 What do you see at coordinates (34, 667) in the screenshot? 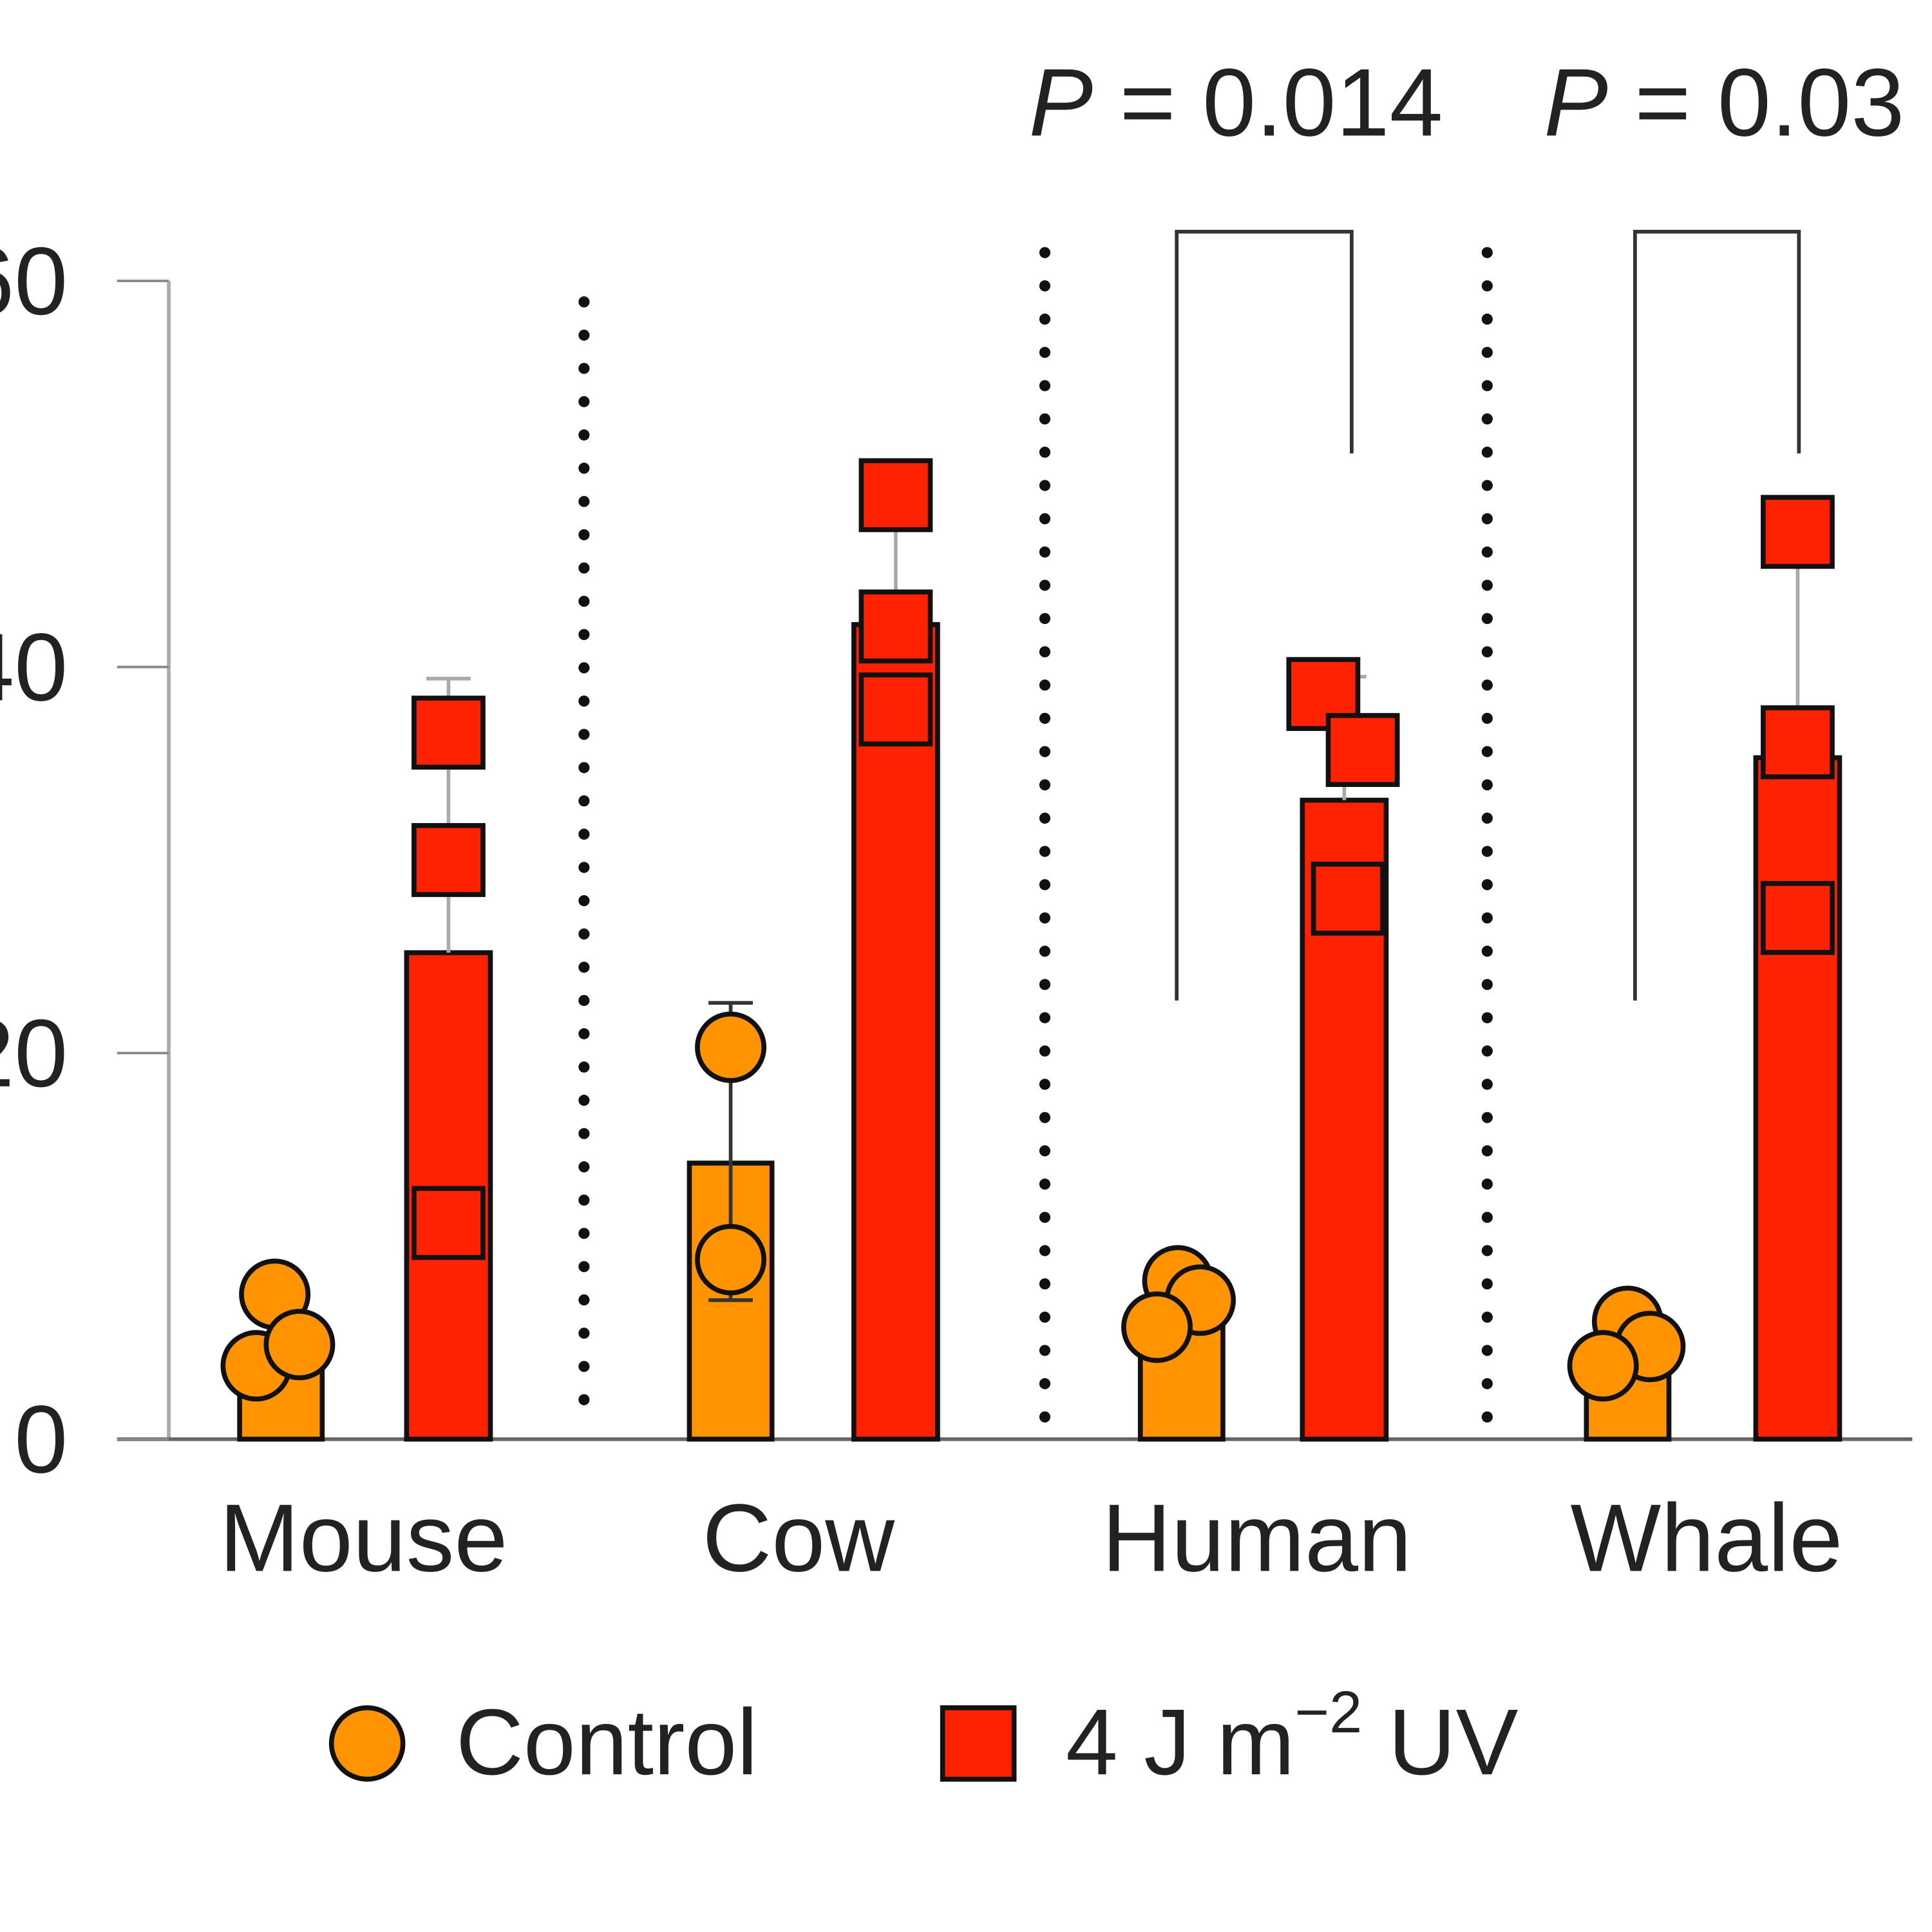
I see `y-tick-label: 40` at bounding box center [34, 667].